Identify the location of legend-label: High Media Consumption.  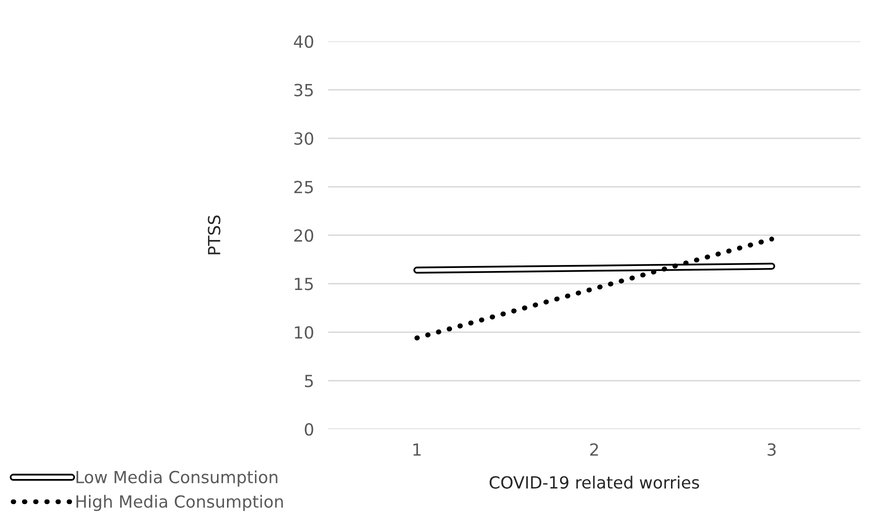
(179, 503).